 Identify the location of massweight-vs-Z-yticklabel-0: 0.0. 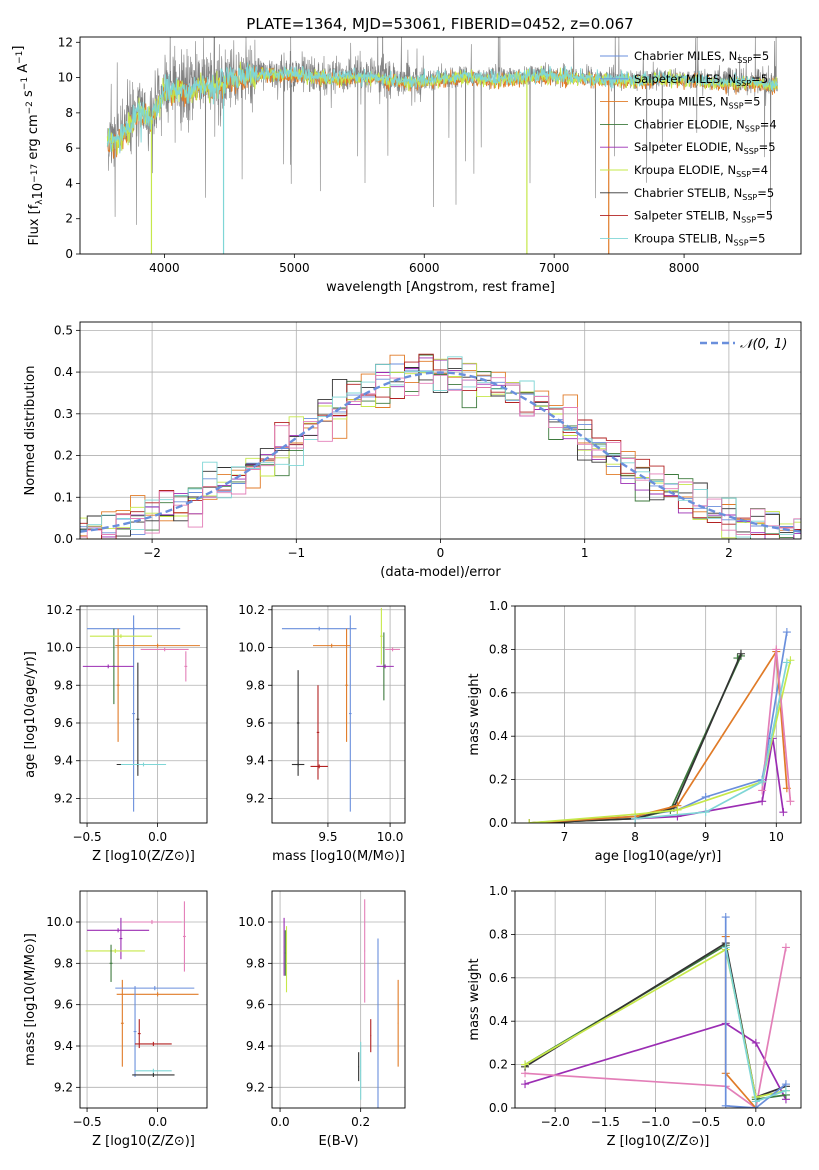
(498, 1108).